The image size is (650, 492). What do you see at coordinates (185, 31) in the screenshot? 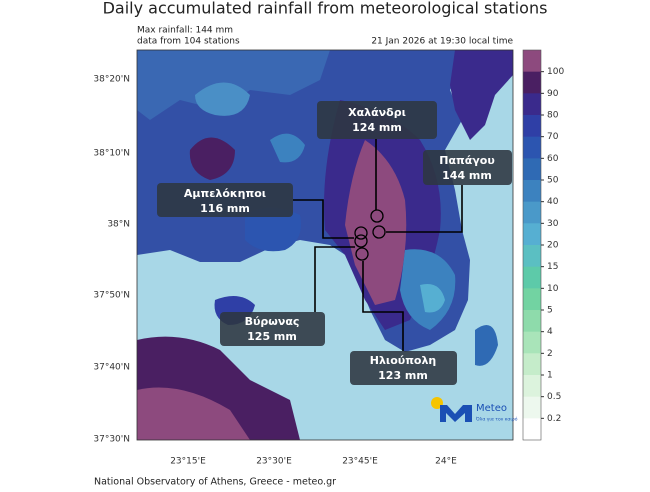
I see `max-rainfall: Max rainfall: 144 mm` at bounding box center [185, 31].